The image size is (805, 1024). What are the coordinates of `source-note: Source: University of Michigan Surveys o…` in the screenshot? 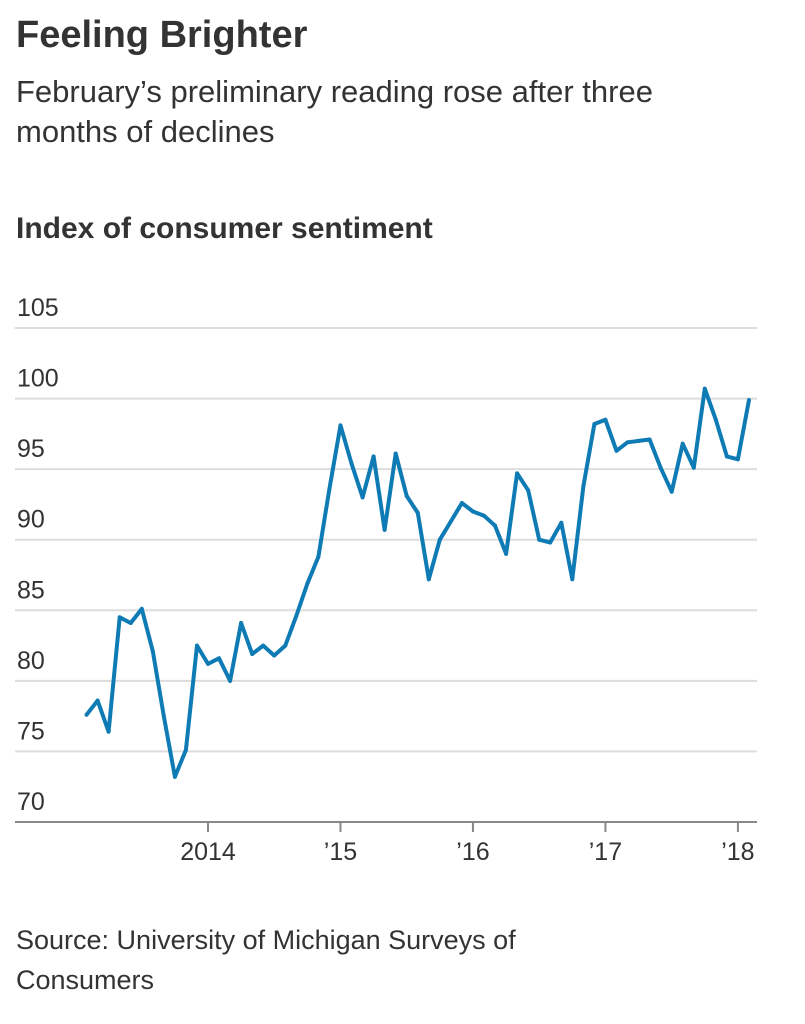 It's located at (266, 960).